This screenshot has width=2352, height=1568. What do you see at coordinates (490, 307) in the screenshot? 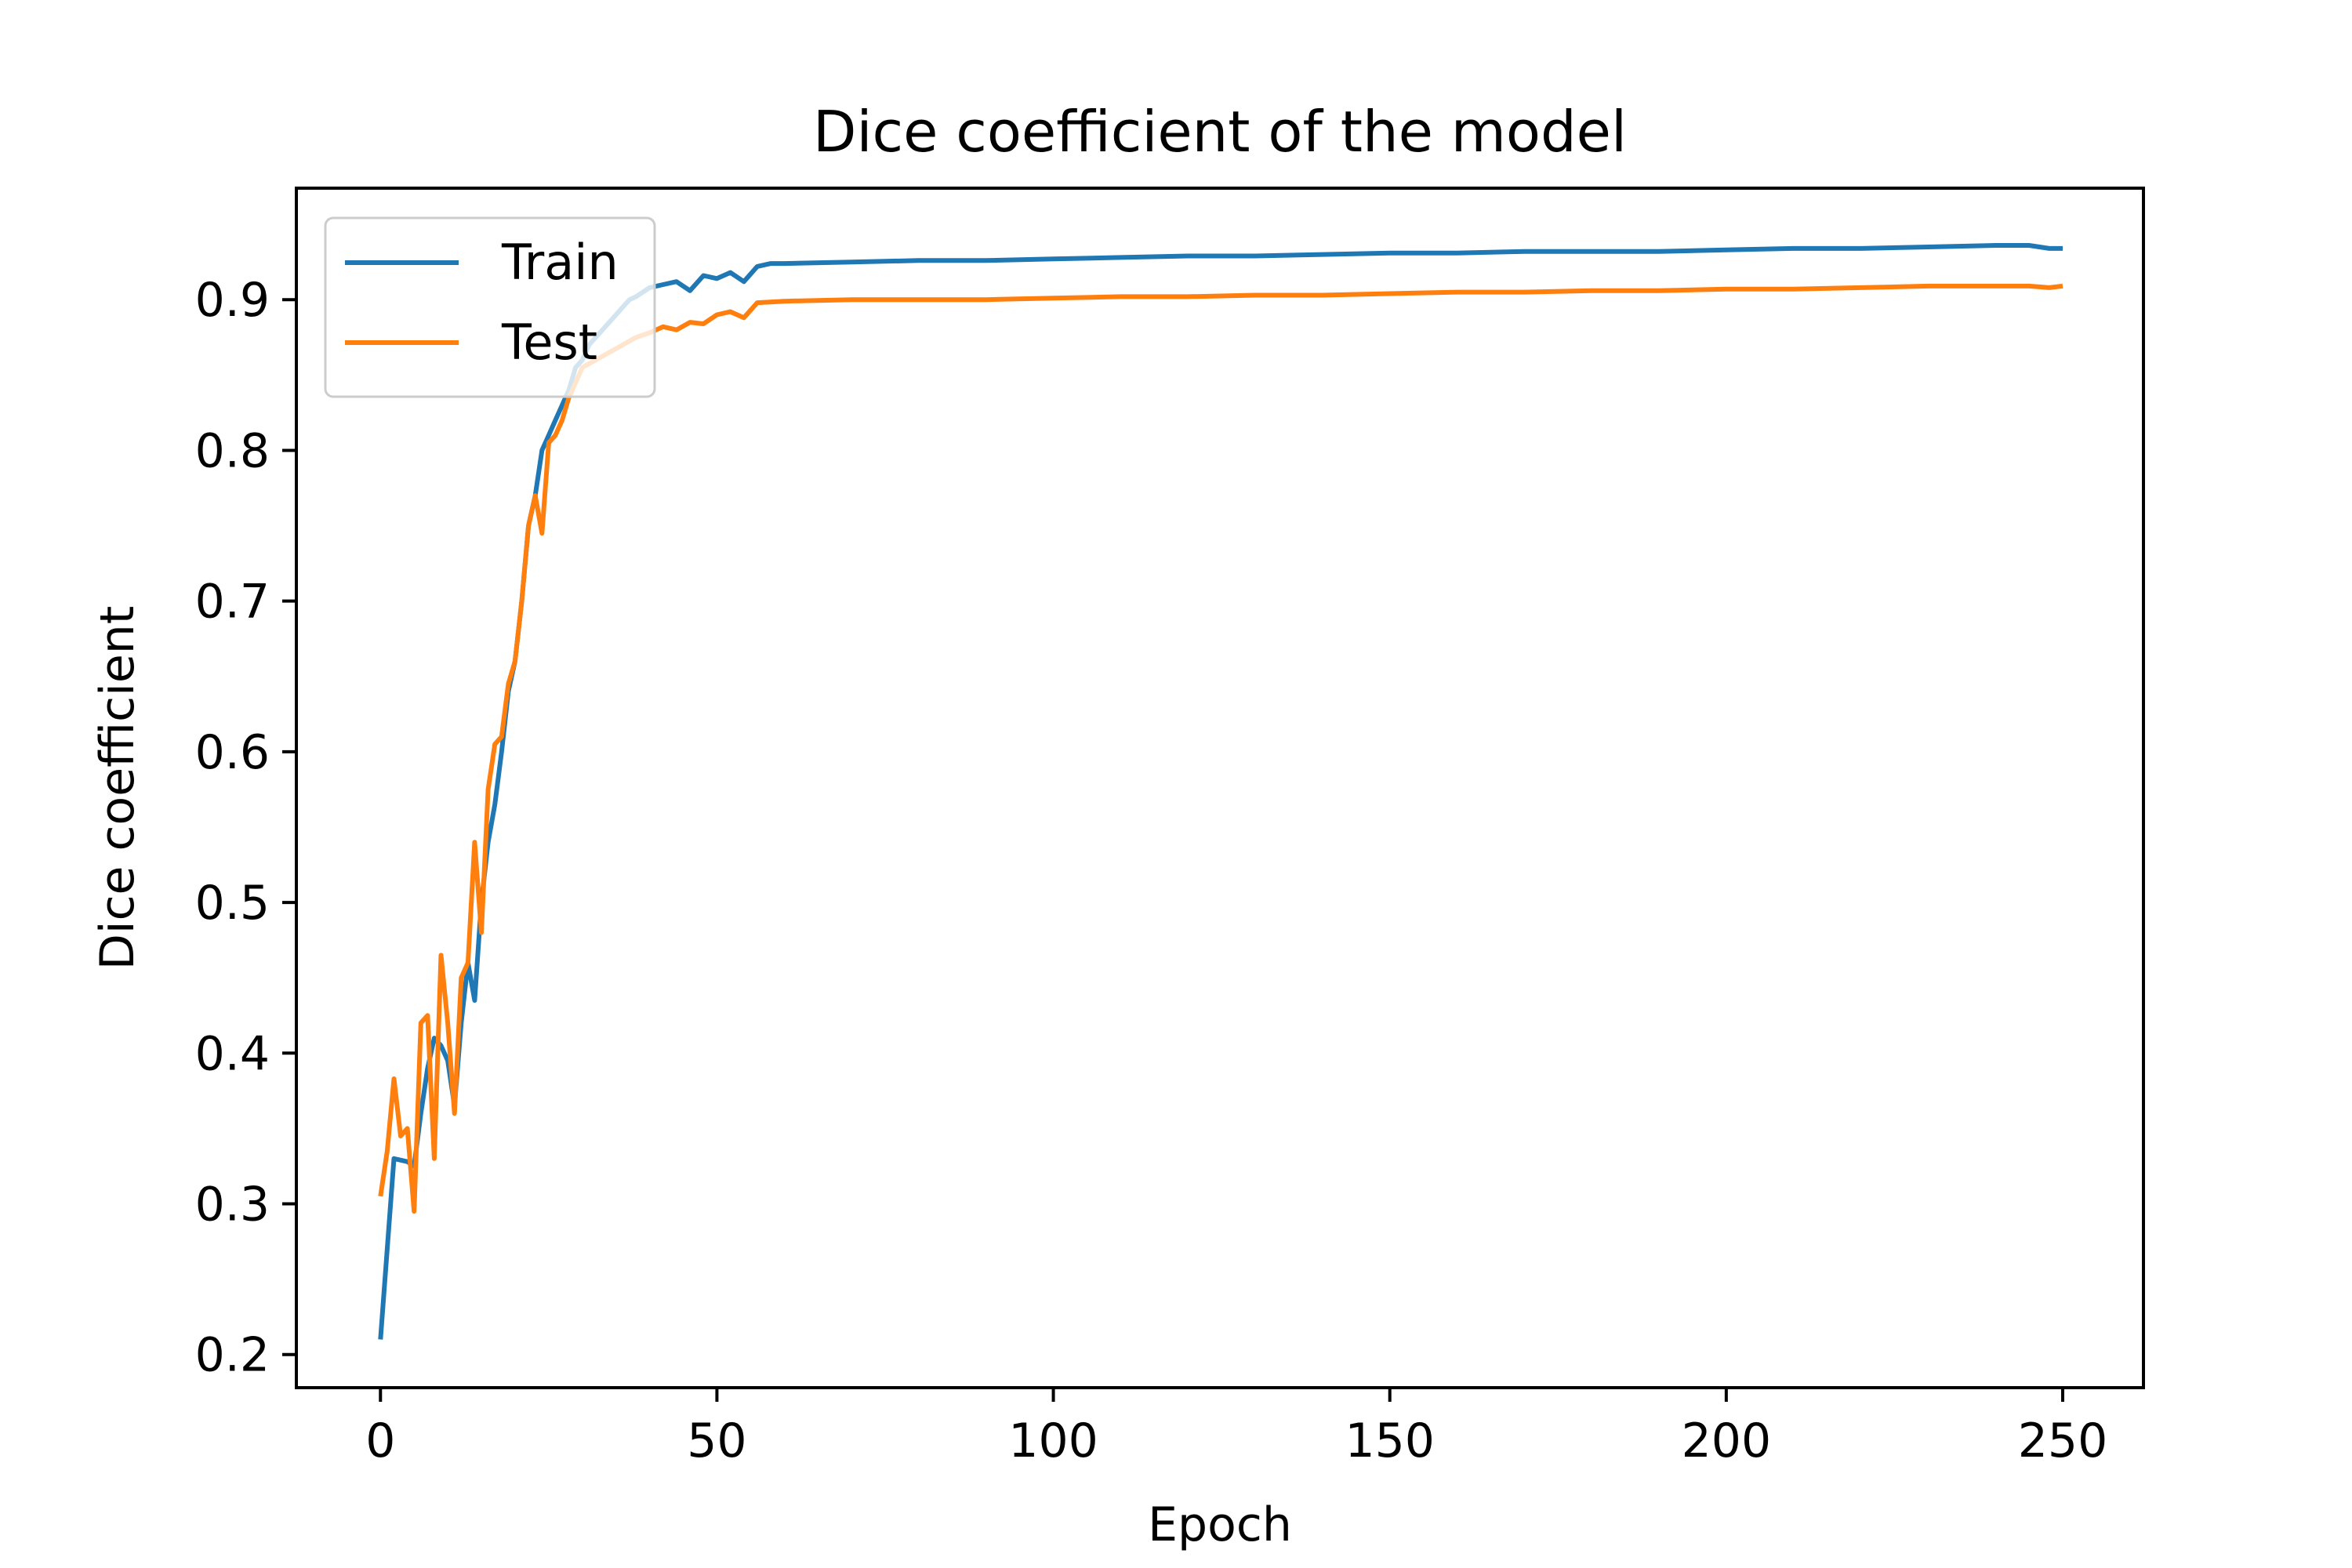
I see `legend: Train Test` at bounding box center [490, 307].